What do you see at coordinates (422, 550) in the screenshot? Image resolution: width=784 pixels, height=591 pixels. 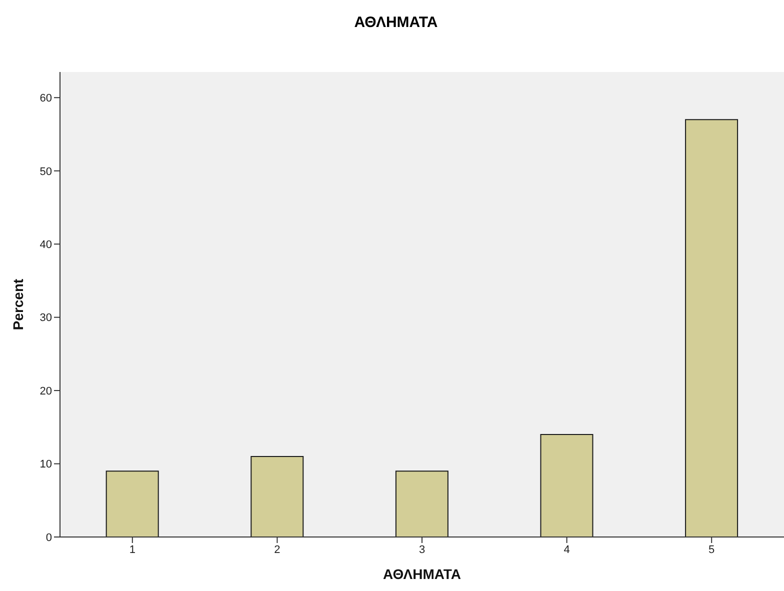 I see `x-tick-label: 3` at bounding box center [422, 550].